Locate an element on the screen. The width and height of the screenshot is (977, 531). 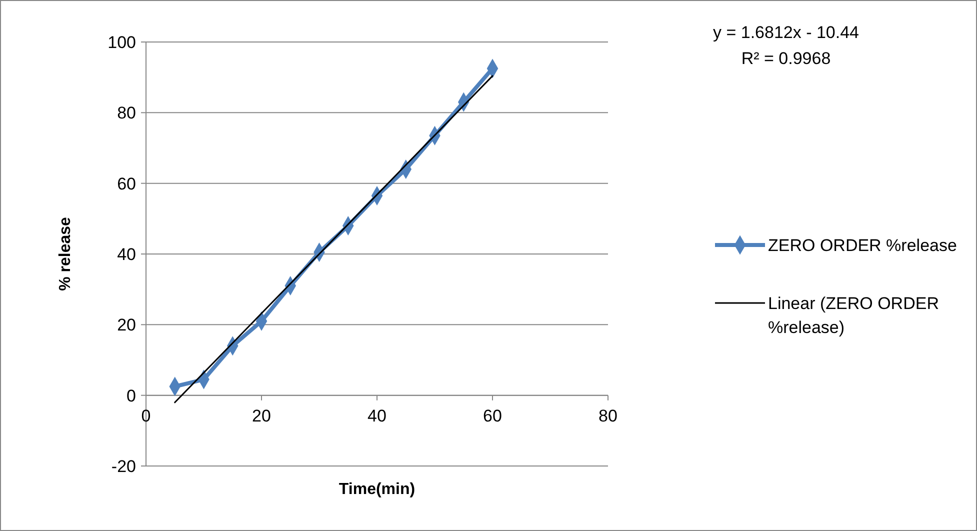
x-axis-title: Time(min) is located at coordinates (377, 489).